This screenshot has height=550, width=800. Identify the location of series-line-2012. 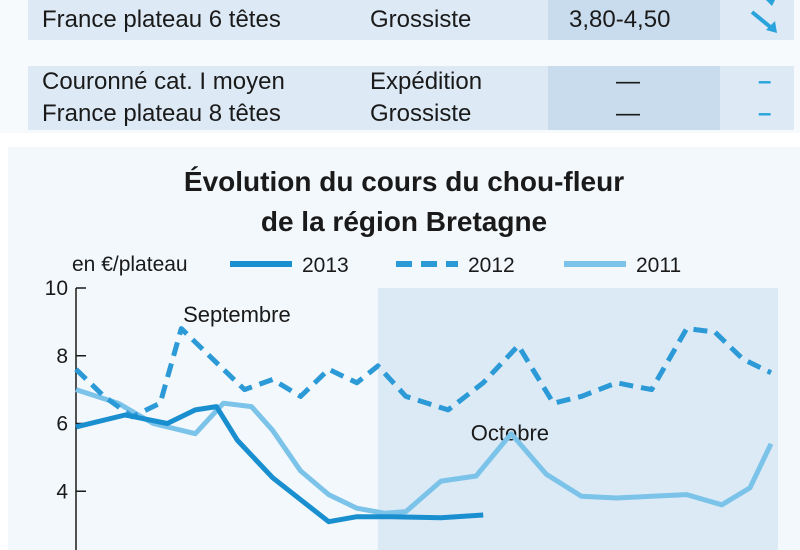
(423, 373).